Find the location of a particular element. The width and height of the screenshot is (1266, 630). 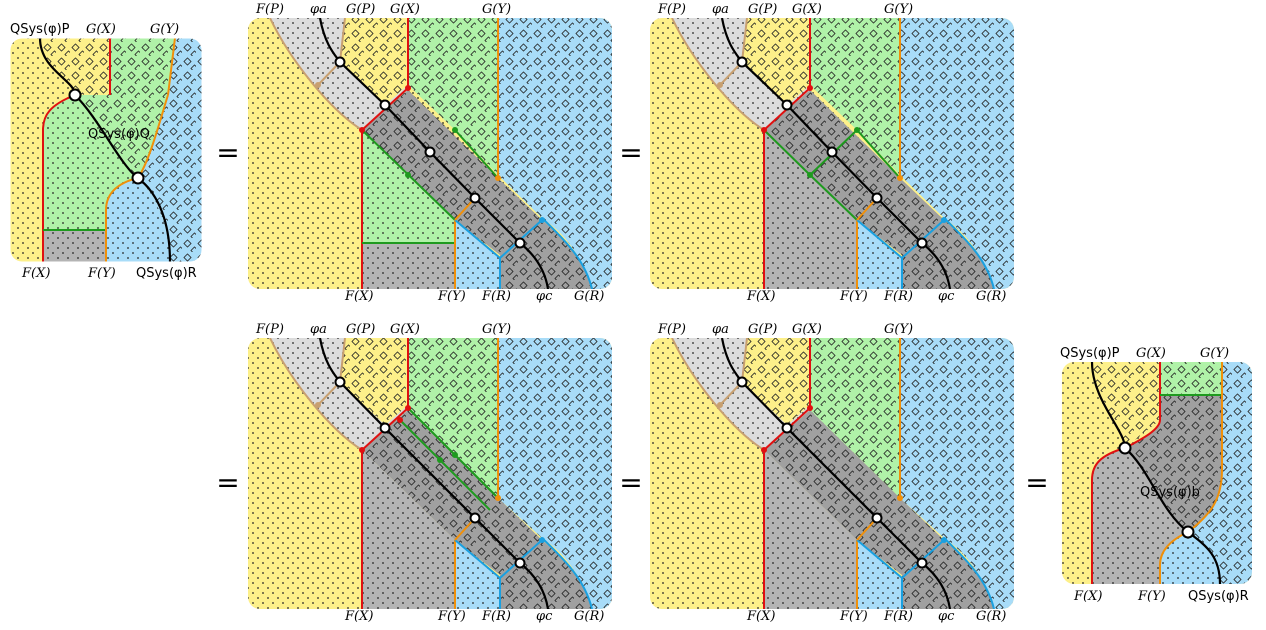

label-qsys-b: QSys(φ)b is located at coordinates (1170, 492).